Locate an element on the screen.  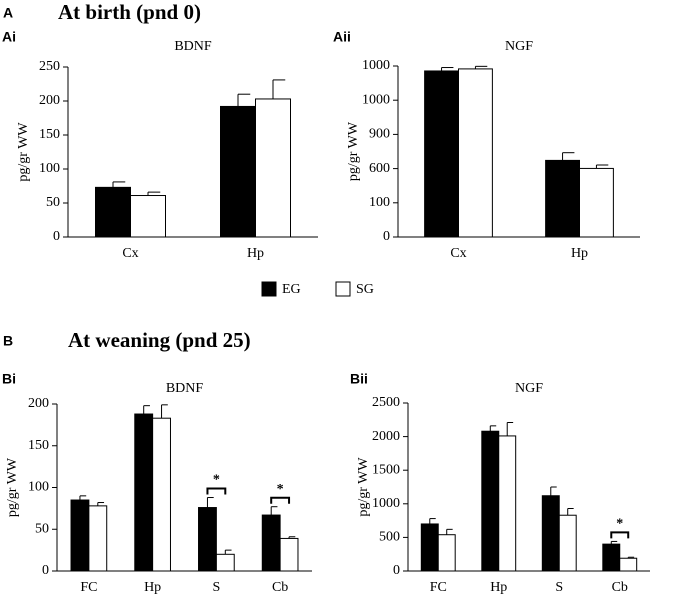
legend-label: EG is located at coordinates (291, 289).